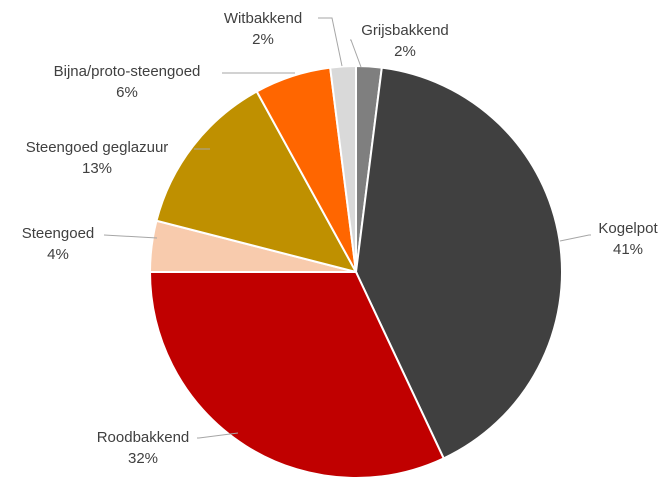 This screenshot has width=667, height=478. Describe the element at coordinates (143, 437) in the screenshot. I see `label-roodbakkend-name: Roodbakkend` at that location.